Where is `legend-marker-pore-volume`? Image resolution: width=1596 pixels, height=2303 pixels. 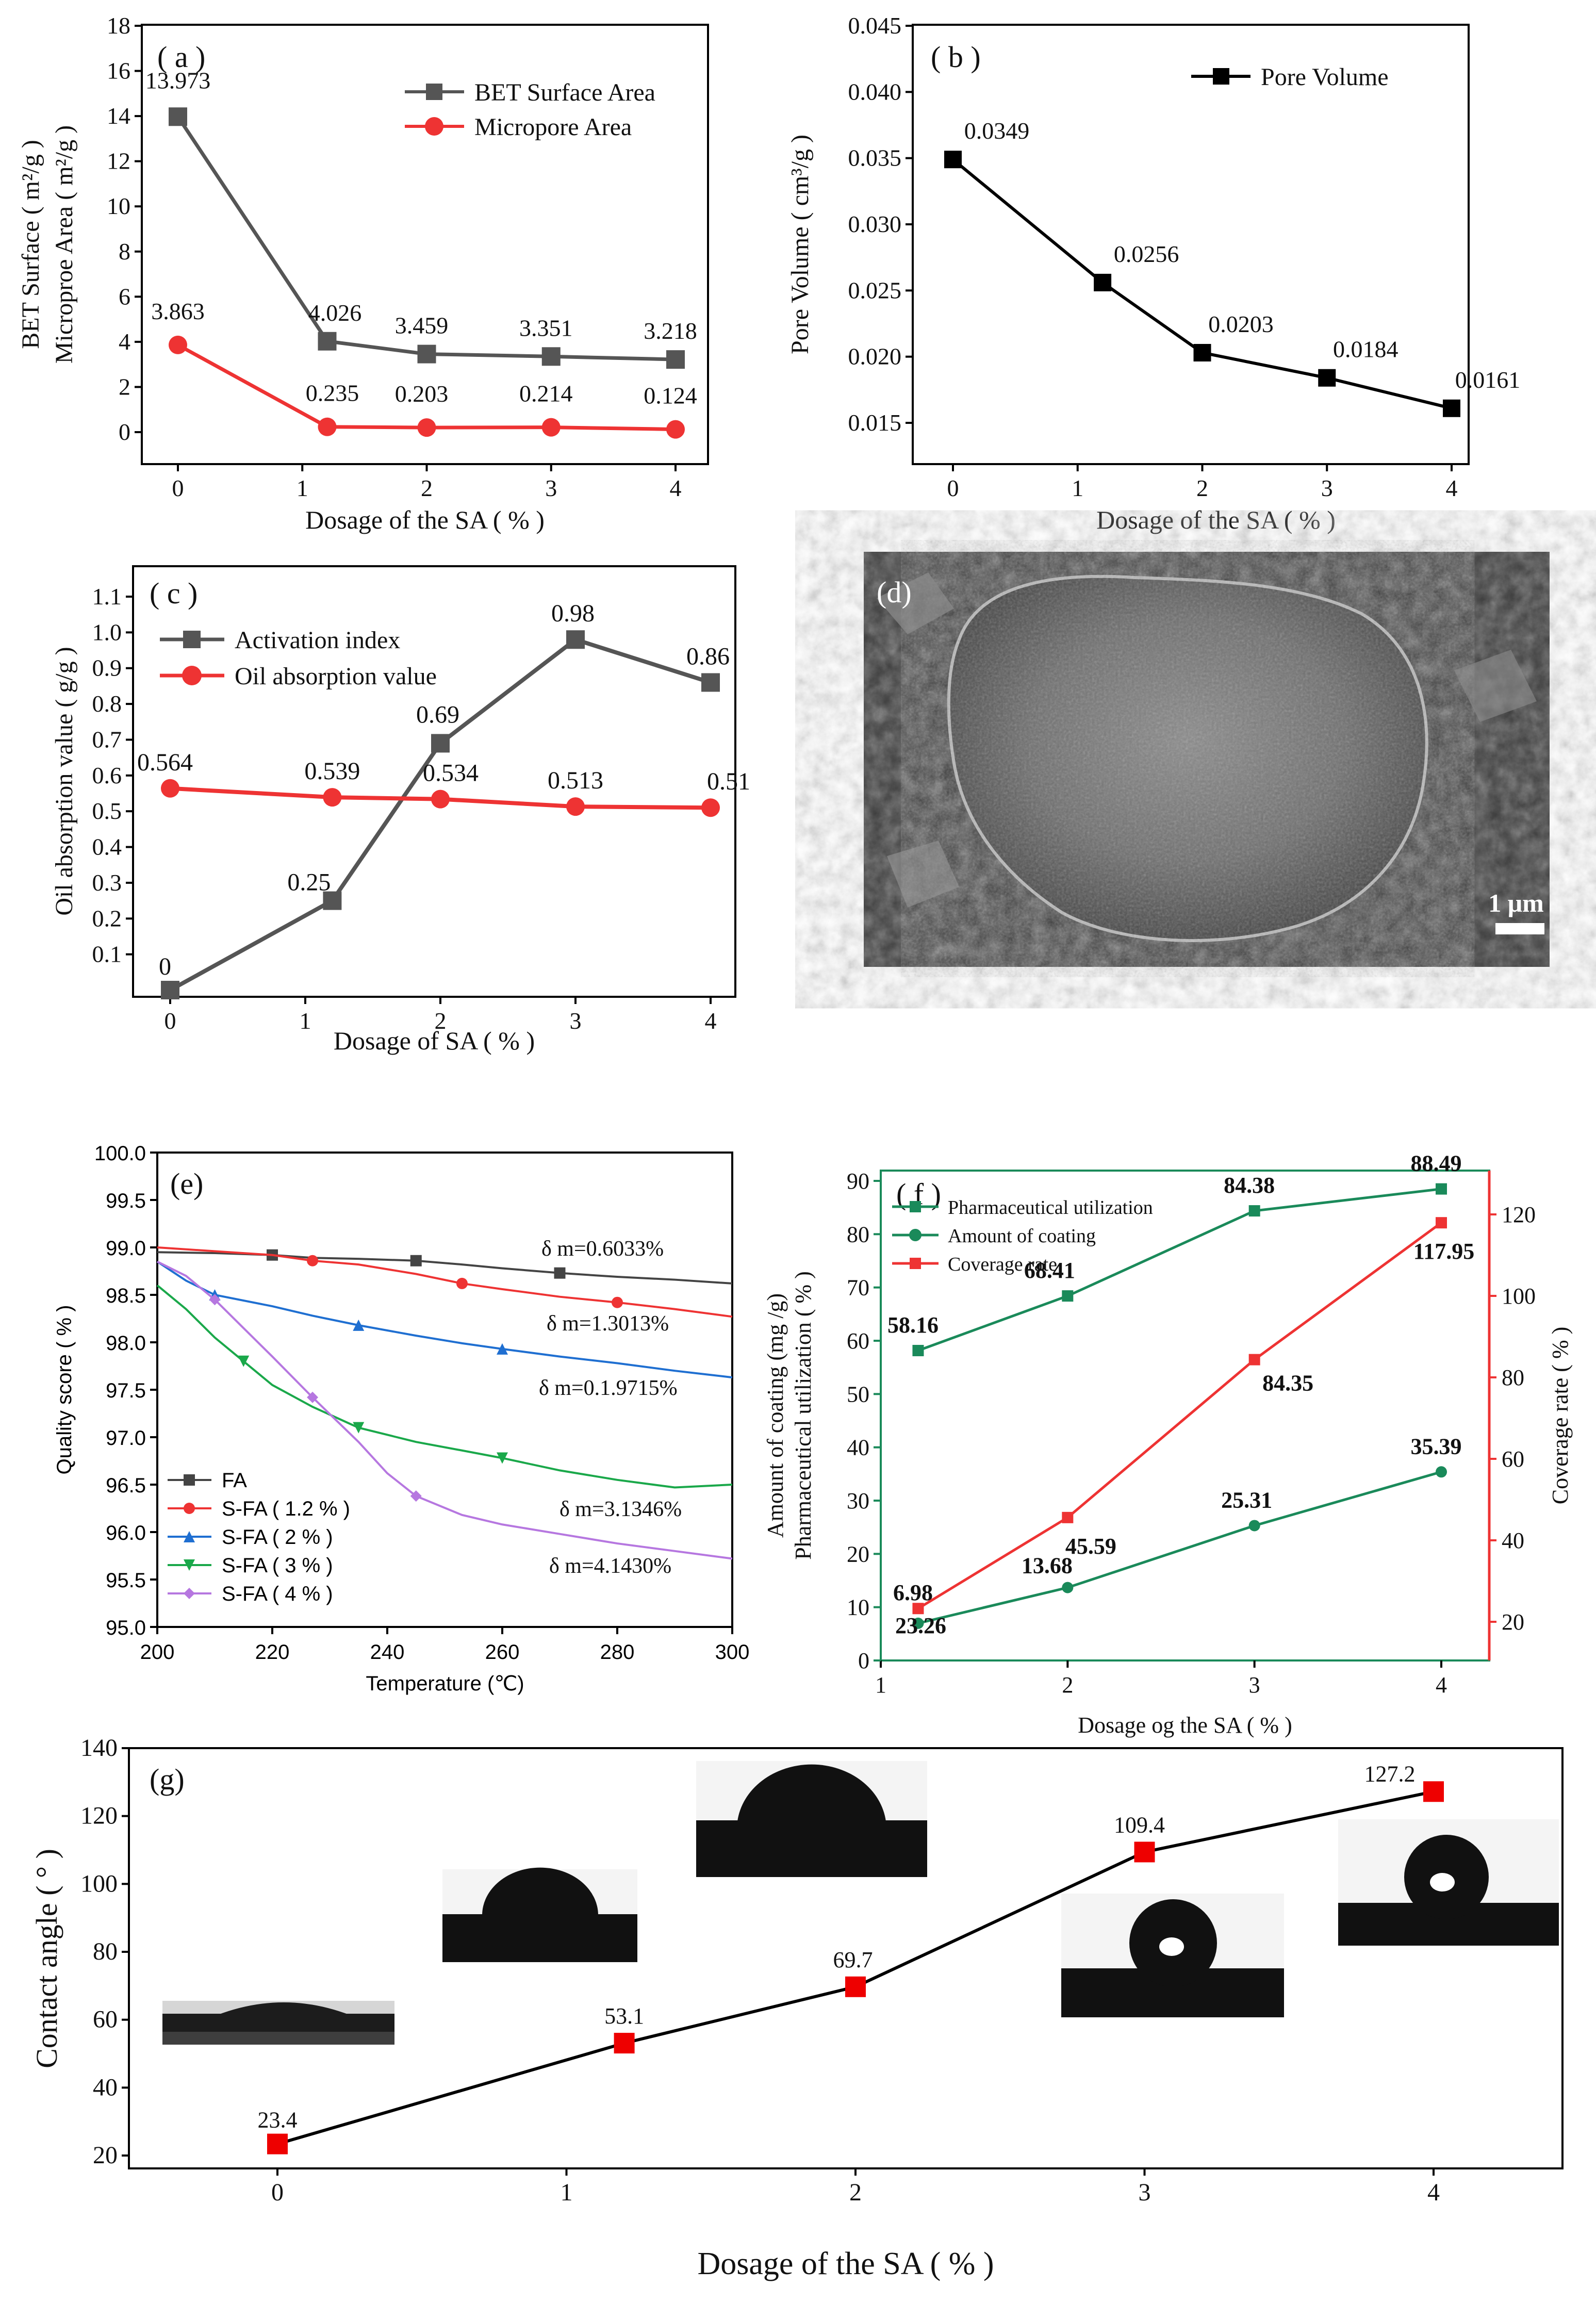 legend-marker-pore-volume is located at coordinates (1221, 76).